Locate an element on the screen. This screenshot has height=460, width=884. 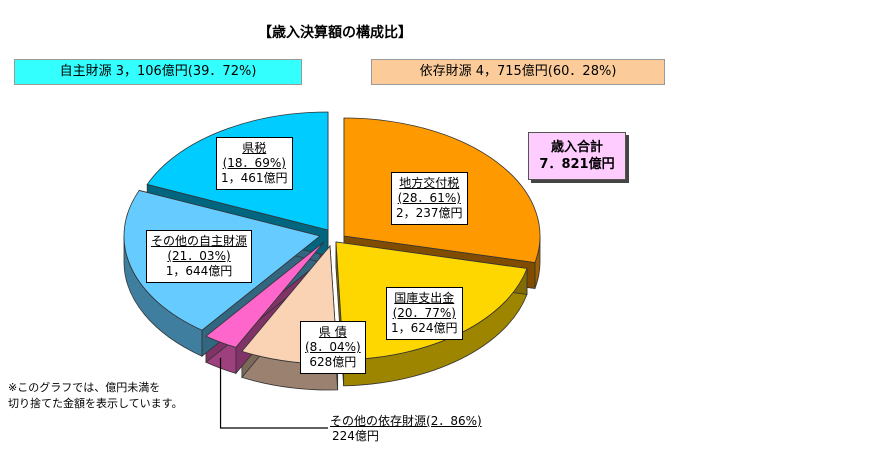
slice-name: 県 債 is located at coordinates (332, 332).